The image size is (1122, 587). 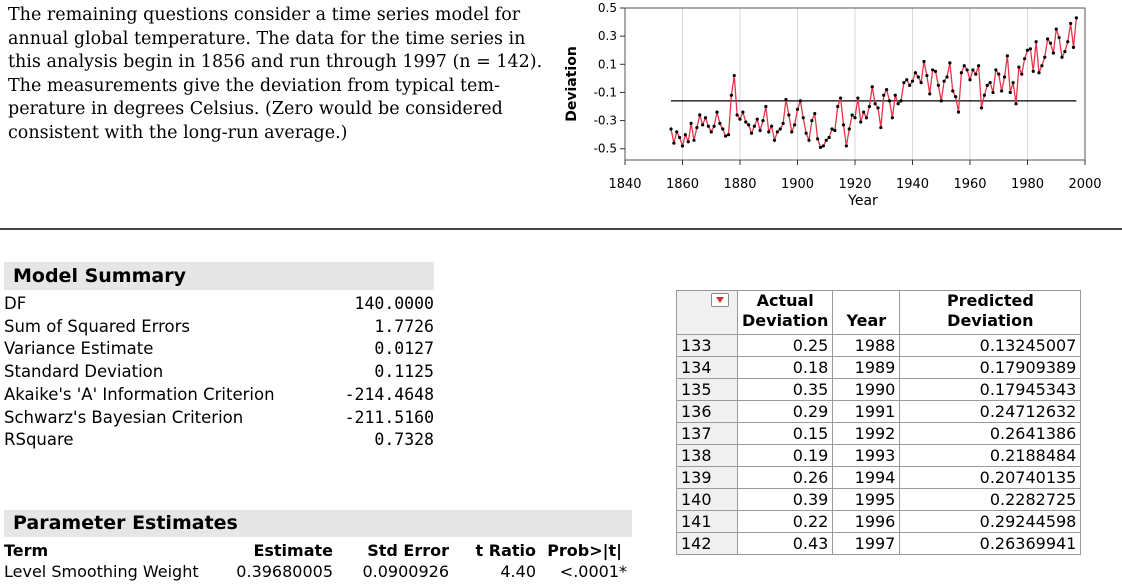 I want to click on cell-actual-deviation: 0.43, so click(x=785, y=543).